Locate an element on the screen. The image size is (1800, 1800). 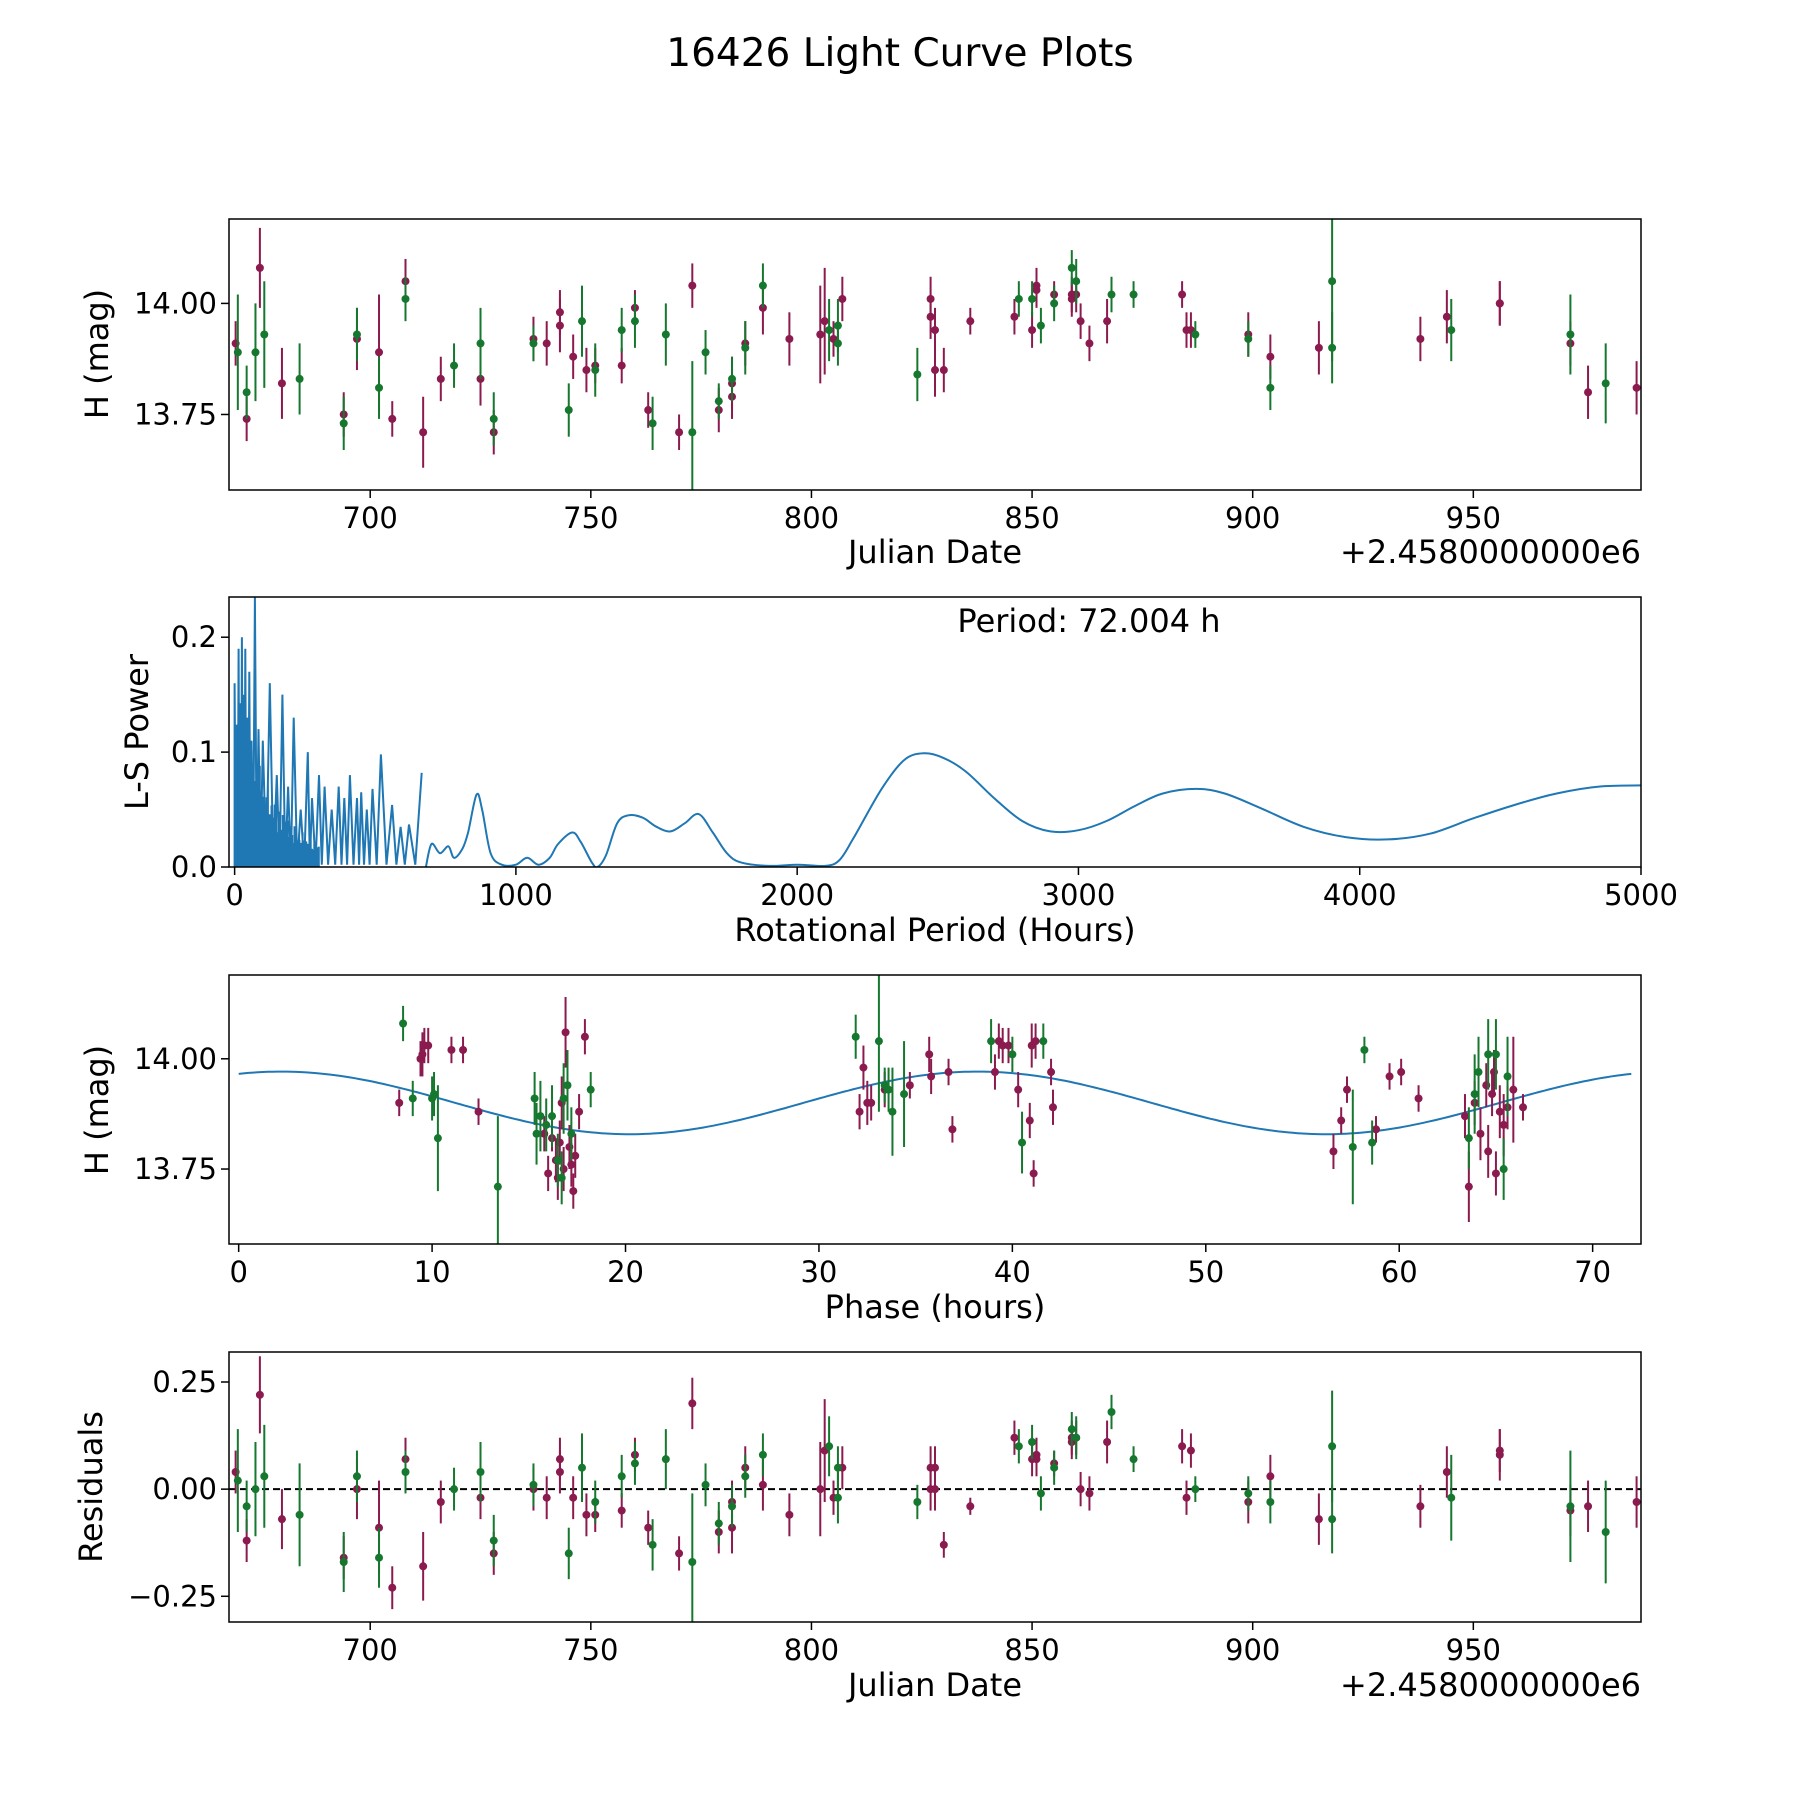
axes-frame-phased is located at coordinates (935, 1109).